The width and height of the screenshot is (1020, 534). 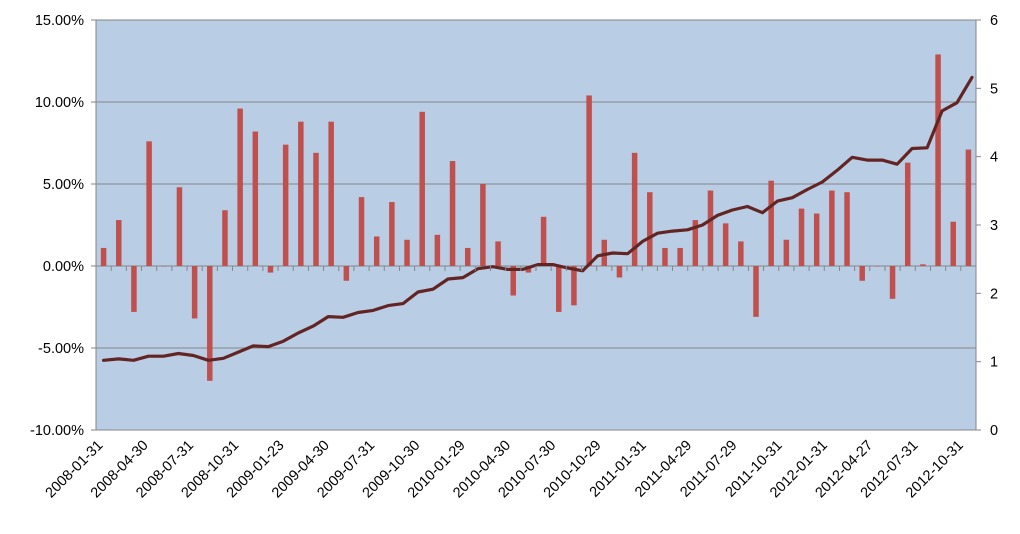 What do you see at coordinates (994, 294) in the screenshot?
I see `y-right-tick-label: 2` at bounding box center [994, 294].